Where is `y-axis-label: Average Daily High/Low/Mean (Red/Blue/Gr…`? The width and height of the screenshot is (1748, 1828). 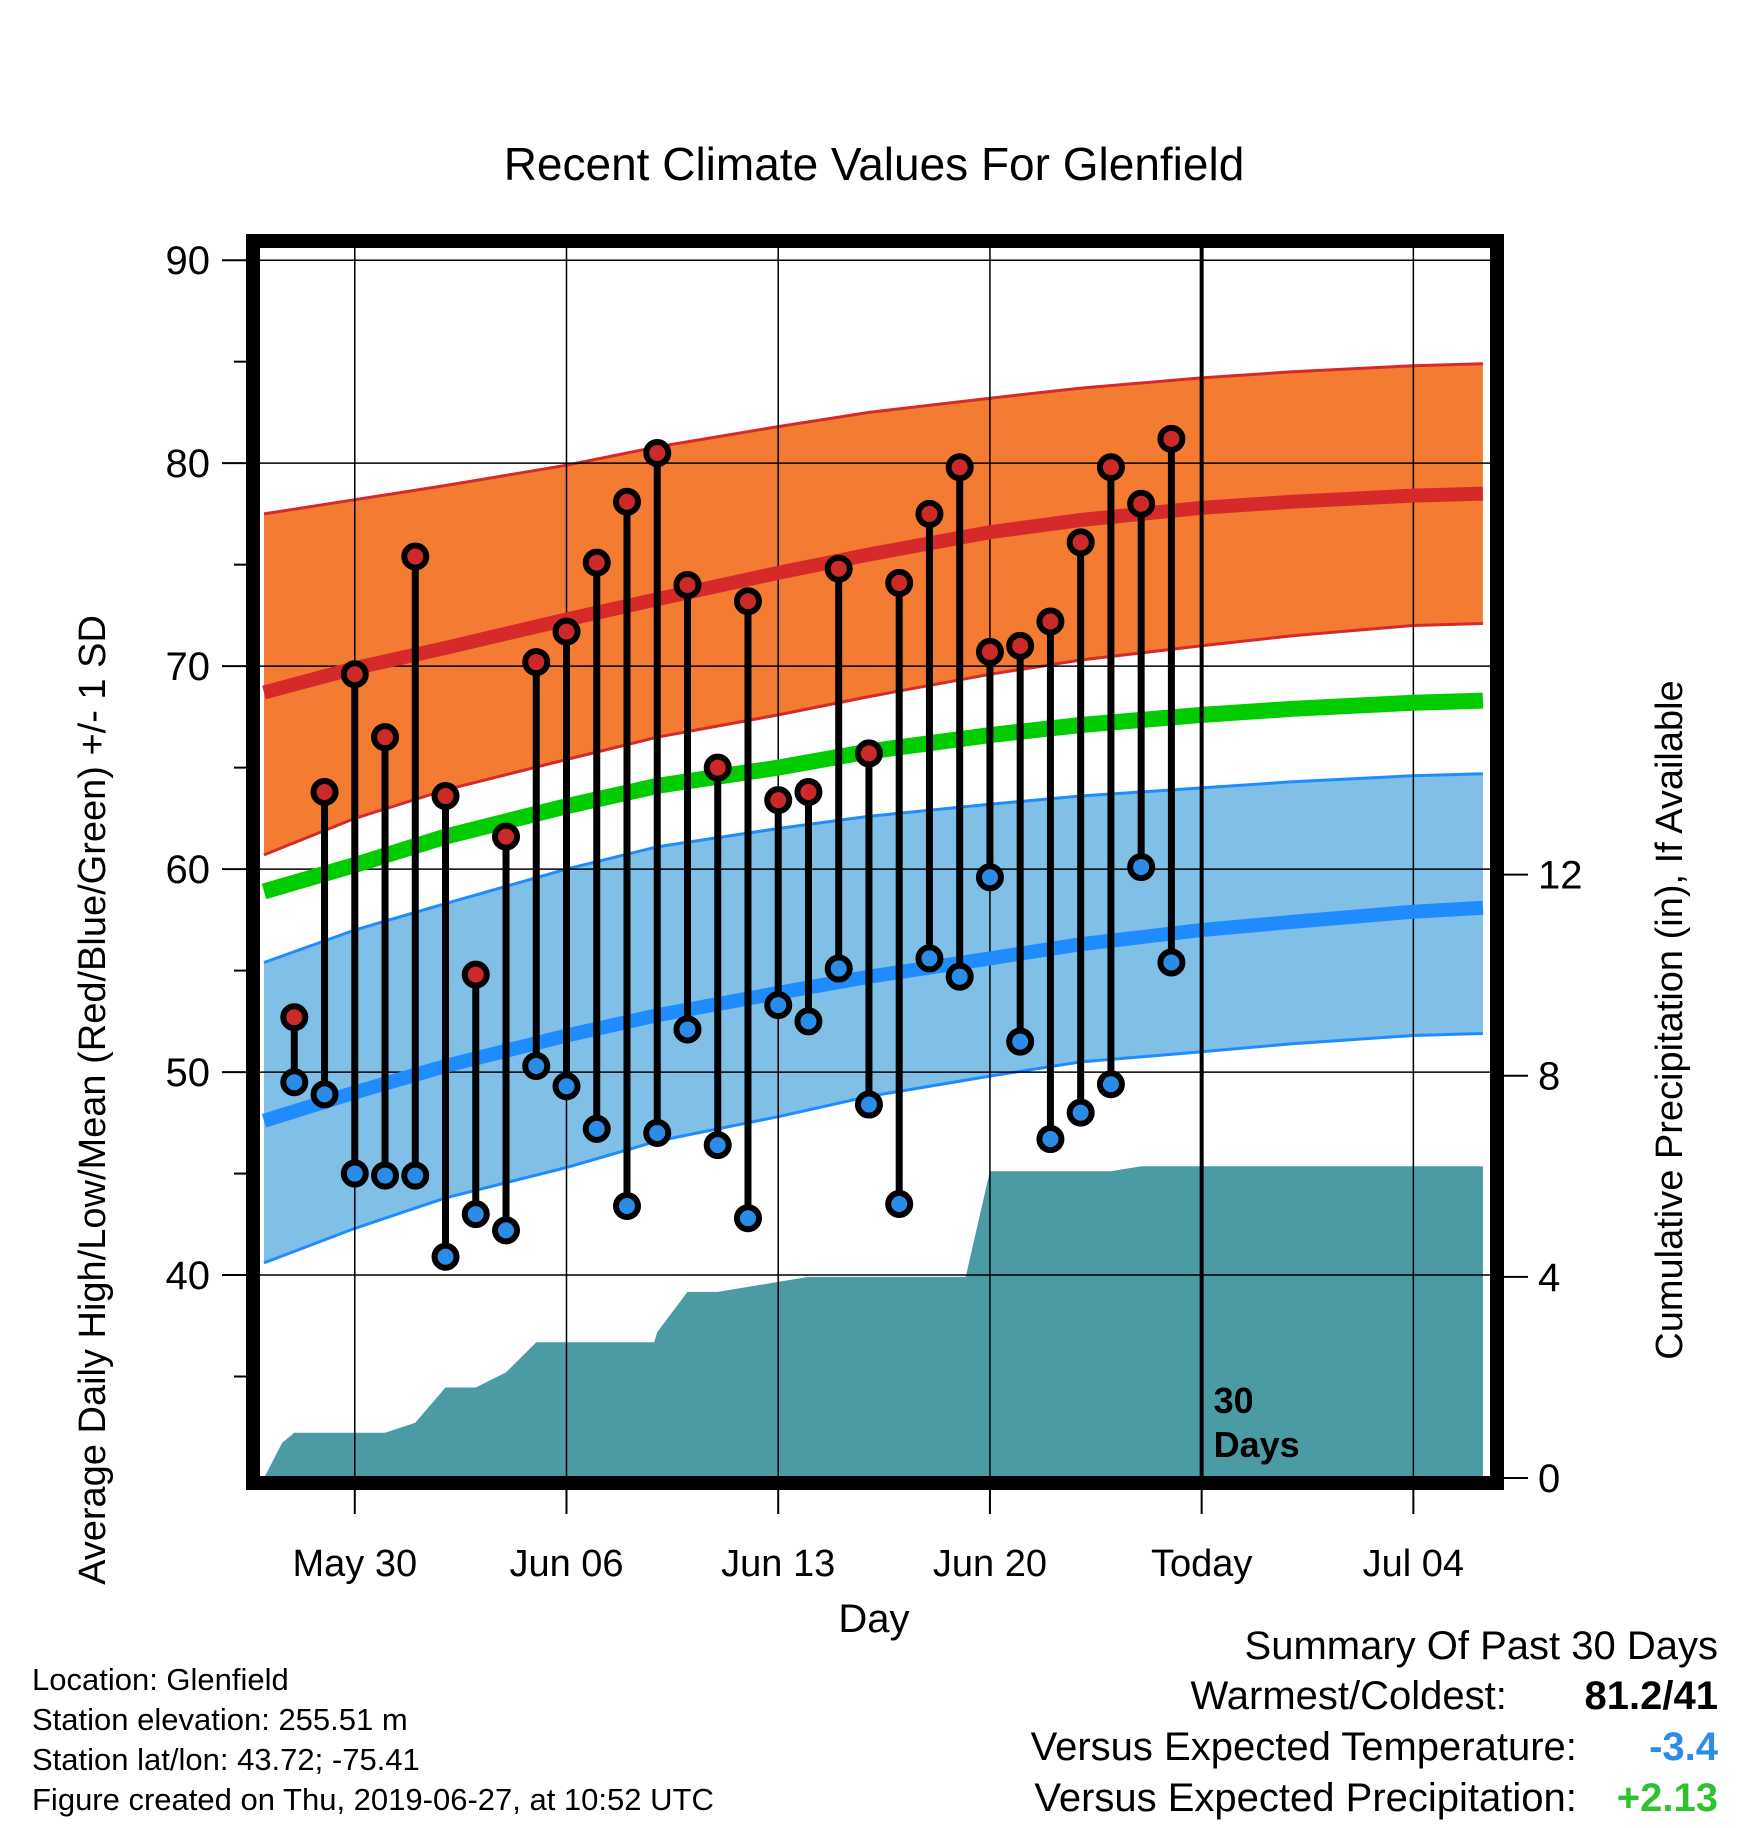 y-axis-label: Average Daily High/Low/Mean (Red/Blue/Gr… is located at coordinates (93, 1100).